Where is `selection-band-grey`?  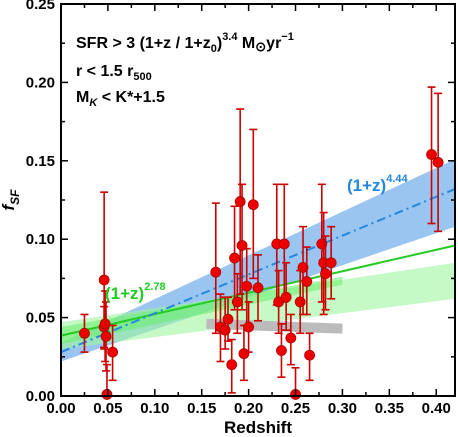 selection-band-grey is located at coordinates (274, 326).